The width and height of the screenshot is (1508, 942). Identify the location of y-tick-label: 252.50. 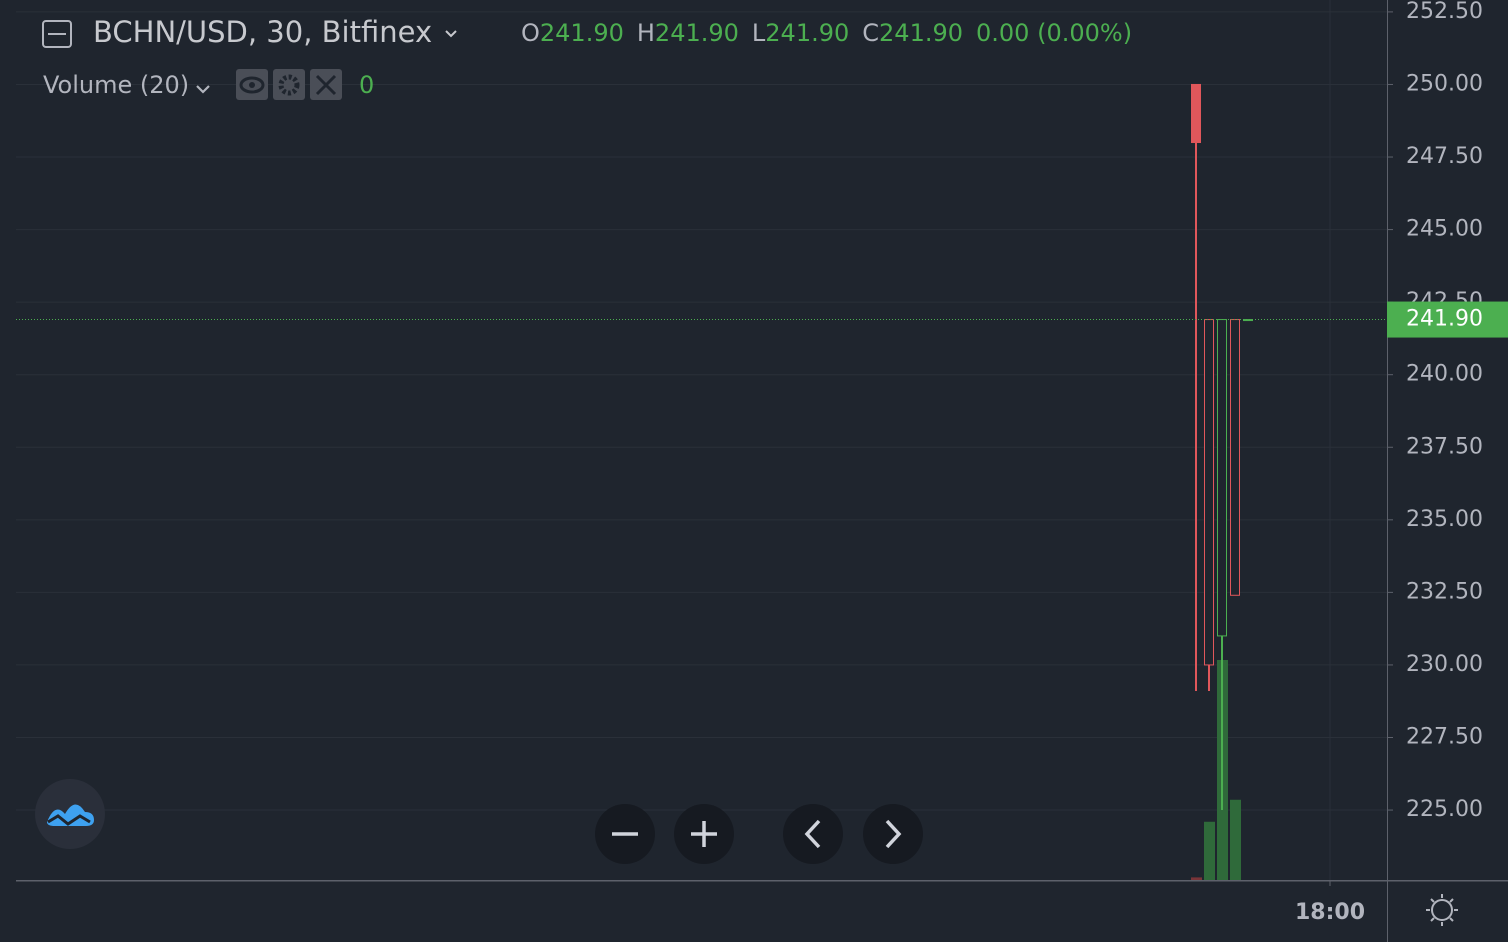
(1444, 12).